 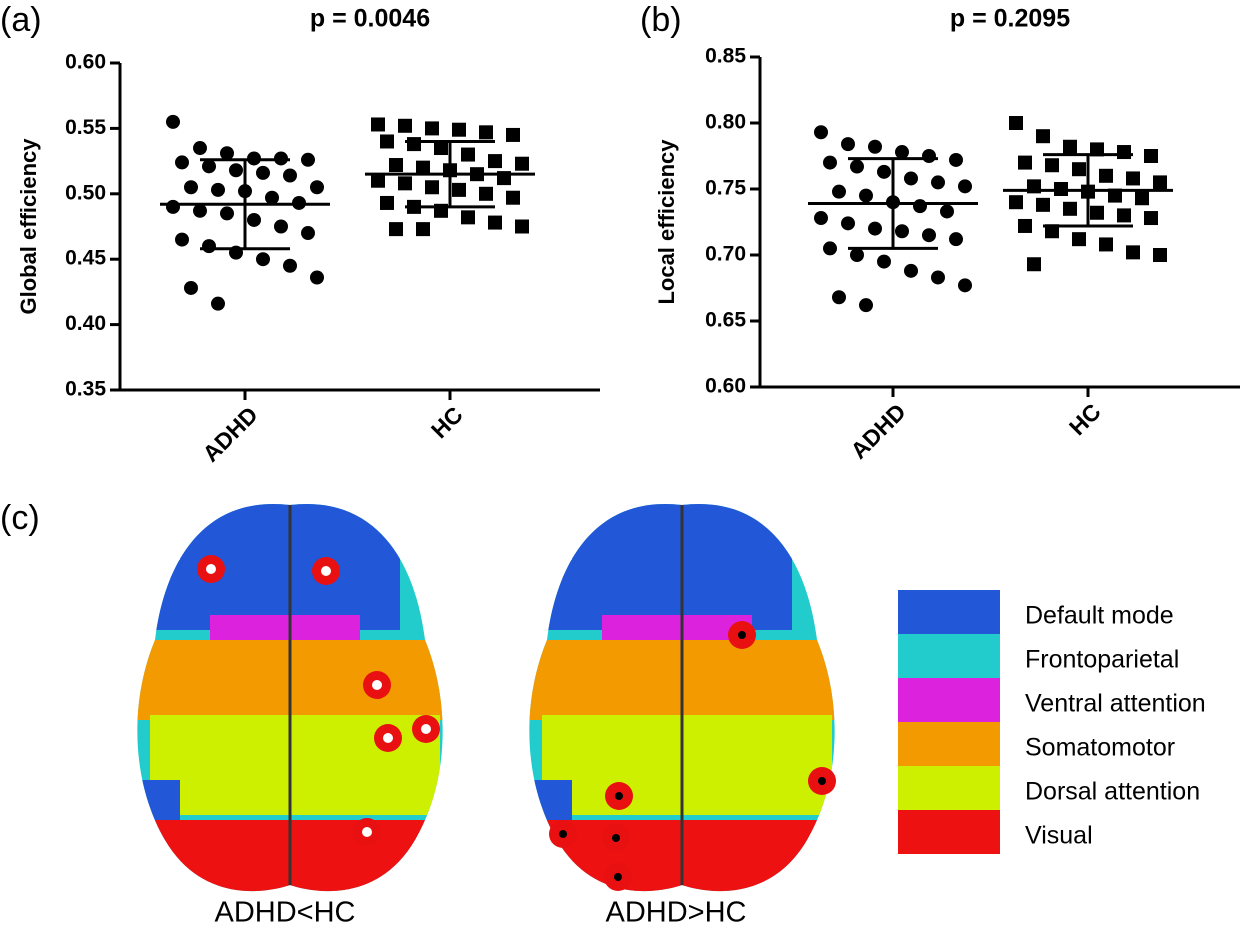 I want to click on y-tick-label: 0.70, so click(x=725, y=254).